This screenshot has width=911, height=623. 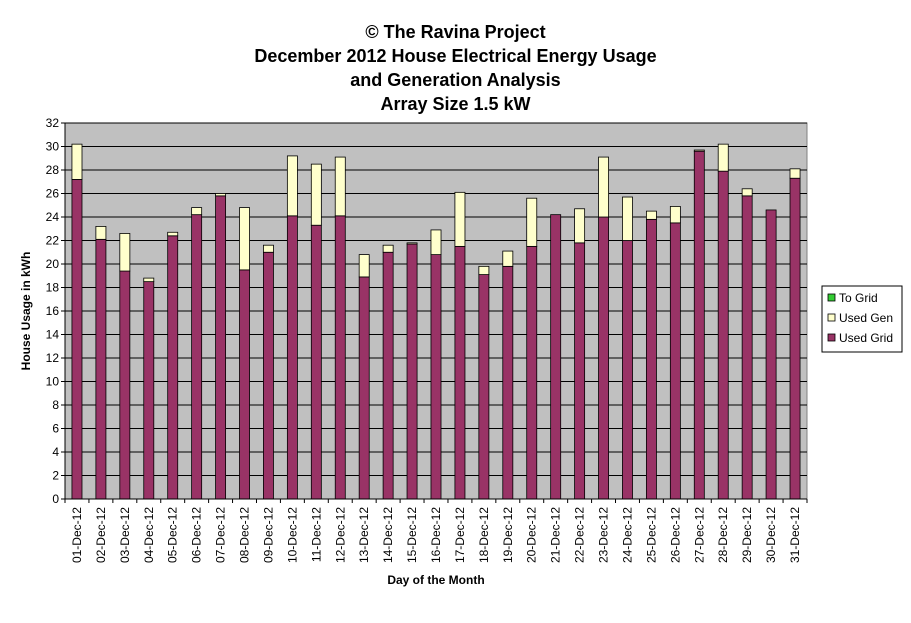 I want to click on x-tick-label: 18-Dec-12, so click(x=484, y=535).